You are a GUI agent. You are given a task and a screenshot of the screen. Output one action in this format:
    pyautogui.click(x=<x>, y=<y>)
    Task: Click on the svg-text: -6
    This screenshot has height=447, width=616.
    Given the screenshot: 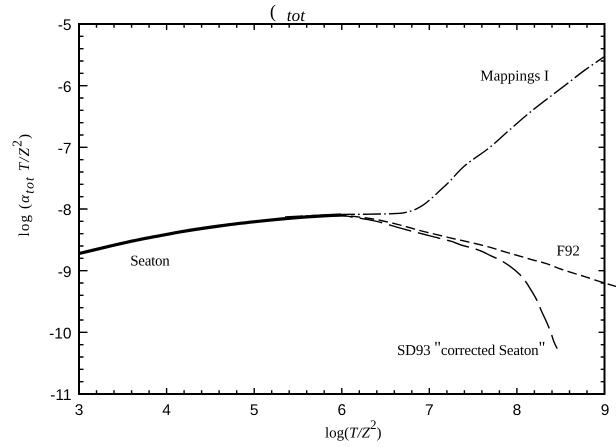 What is the action you would take?
    pyautogui.click(x=65, y=87)
    